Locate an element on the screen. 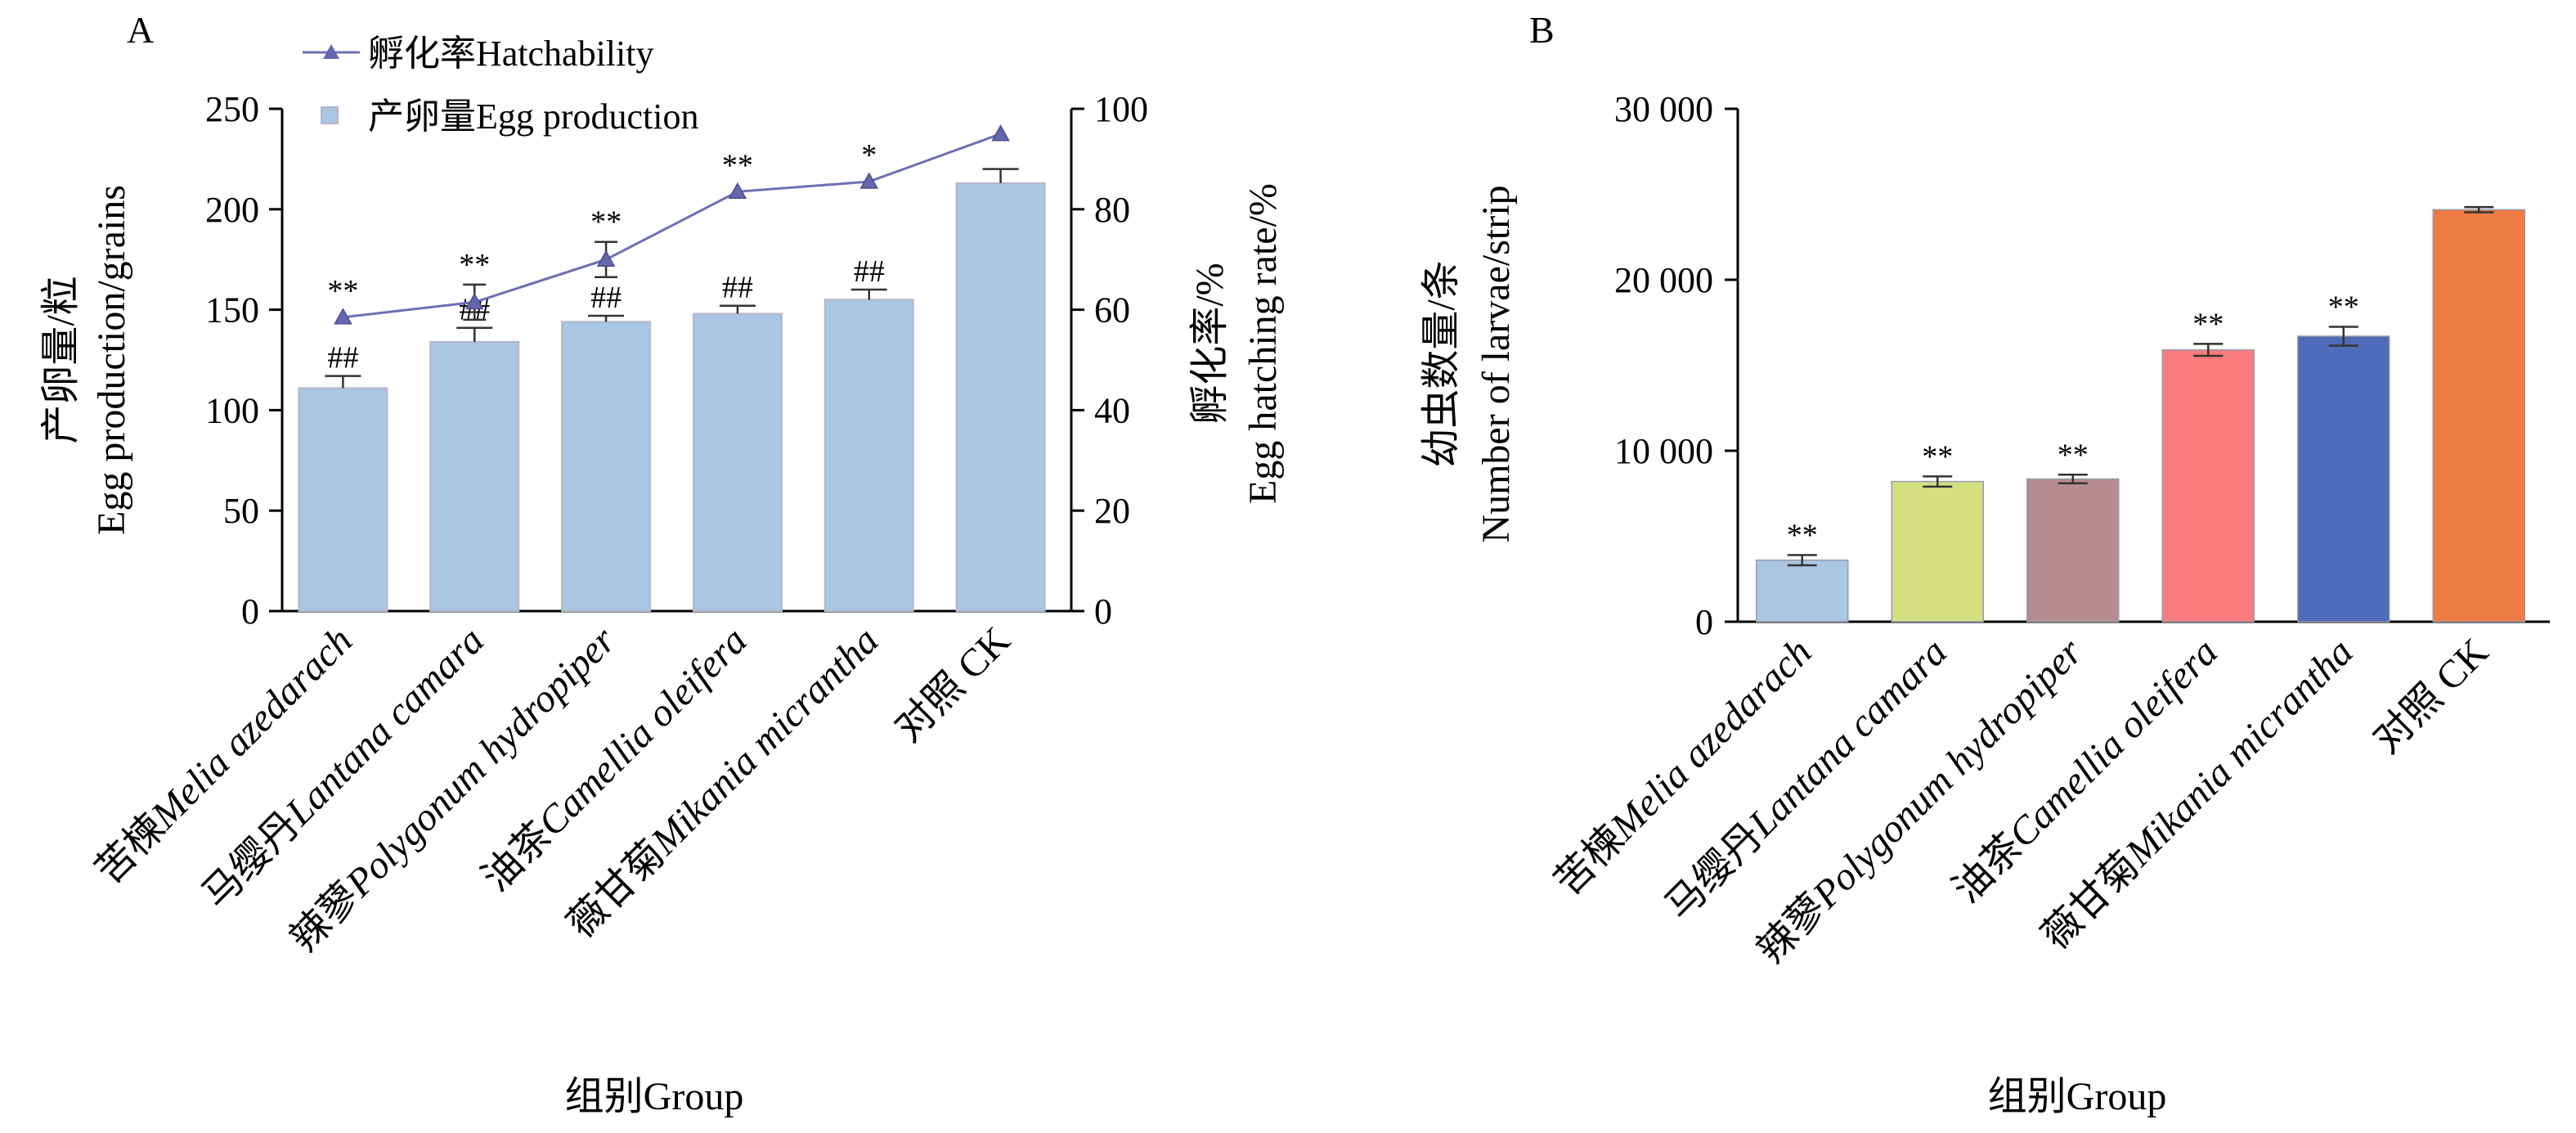  legend-label-hatchability: 孵化率Hatchability is located at coordinates (511, 54).